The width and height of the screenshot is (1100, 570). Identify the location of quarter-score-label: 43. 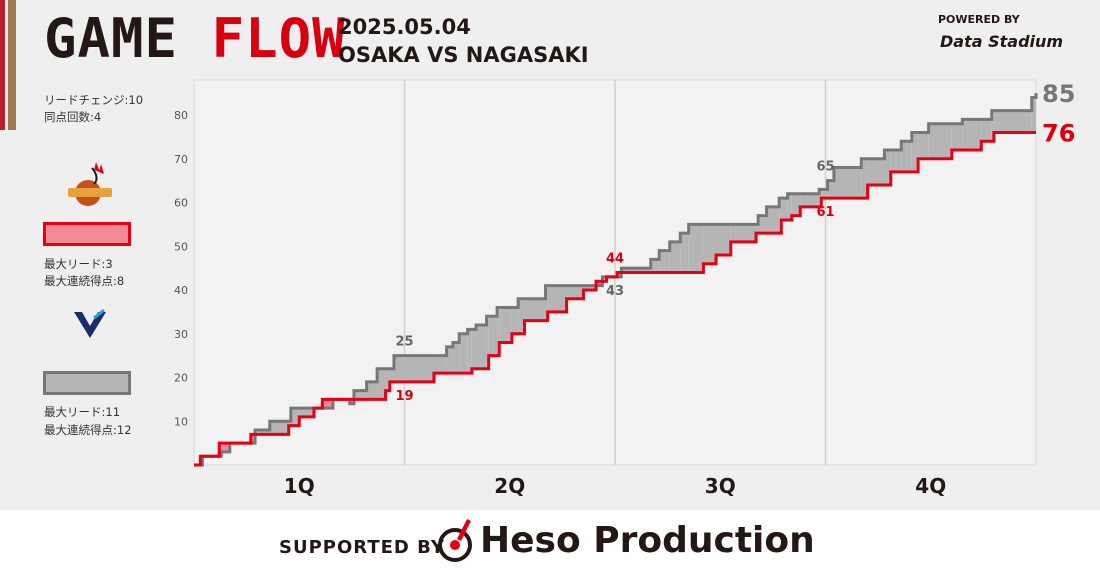
(615, 291).